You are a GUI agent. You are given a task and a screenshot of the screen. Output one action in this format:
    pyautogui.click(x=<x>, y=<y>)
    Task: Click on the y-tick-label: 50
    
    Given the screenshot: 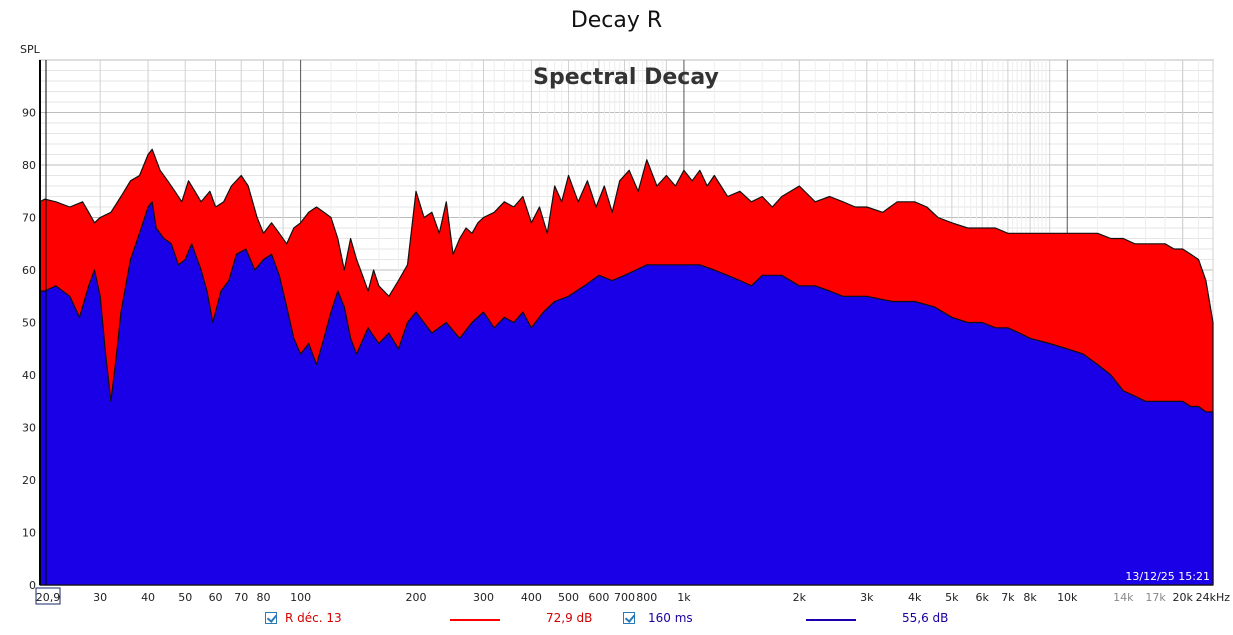 What is the action you would take?
    pyautogui.click(x=29, y=323)
    